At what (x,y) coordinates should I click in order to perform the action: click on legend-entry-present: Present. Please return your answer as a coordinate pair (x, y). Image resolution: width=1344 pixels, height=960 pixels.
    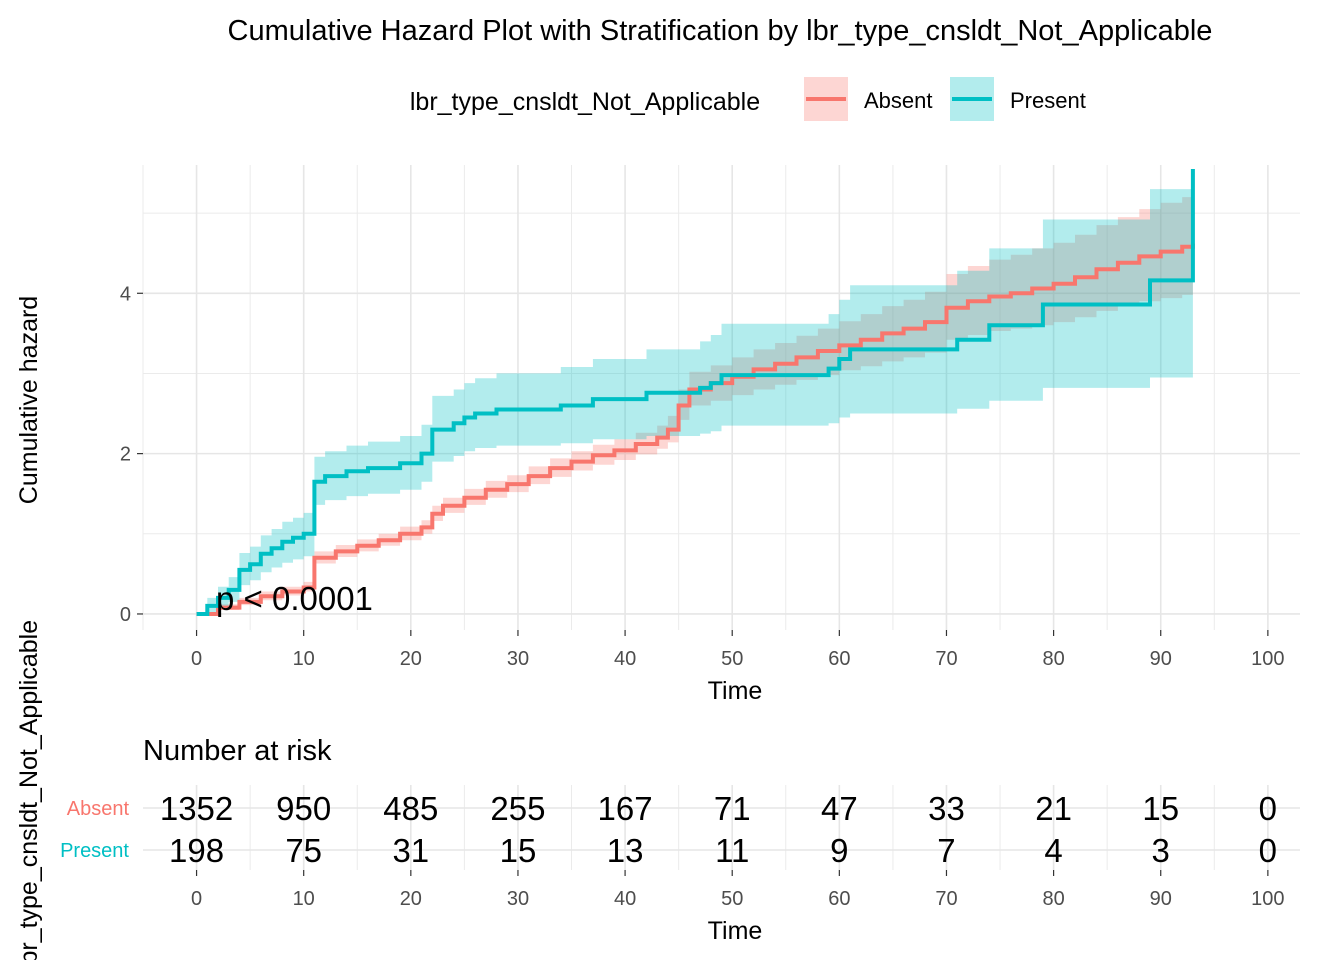
    Looking at the image, I should click on (1018, 99).